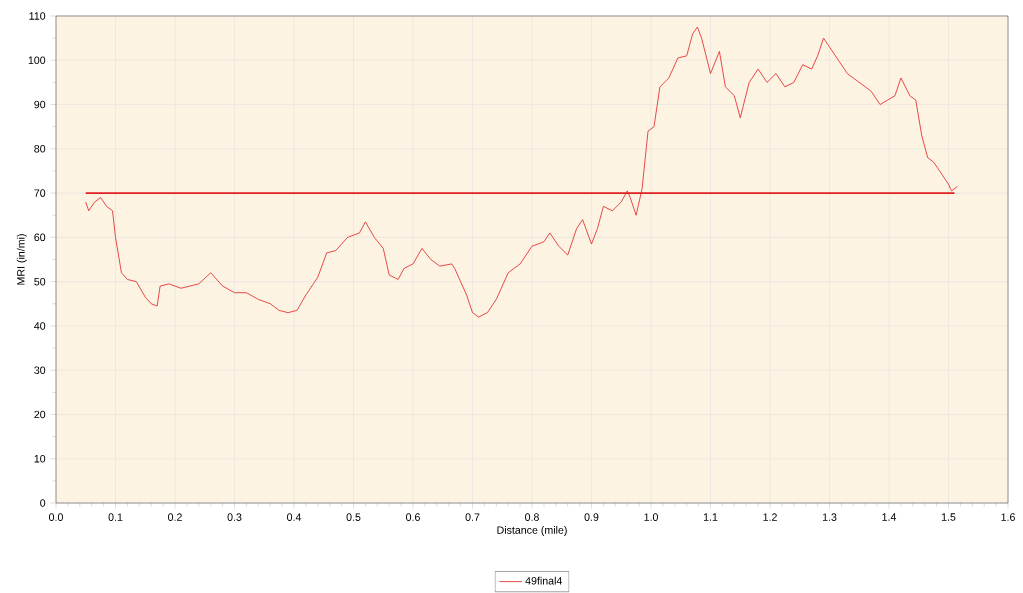 This screenshot has width=1023, height=593. Describe the element at coordinates (37, 16) in the screenshot. I see `y-tick-label: 110` at that location.